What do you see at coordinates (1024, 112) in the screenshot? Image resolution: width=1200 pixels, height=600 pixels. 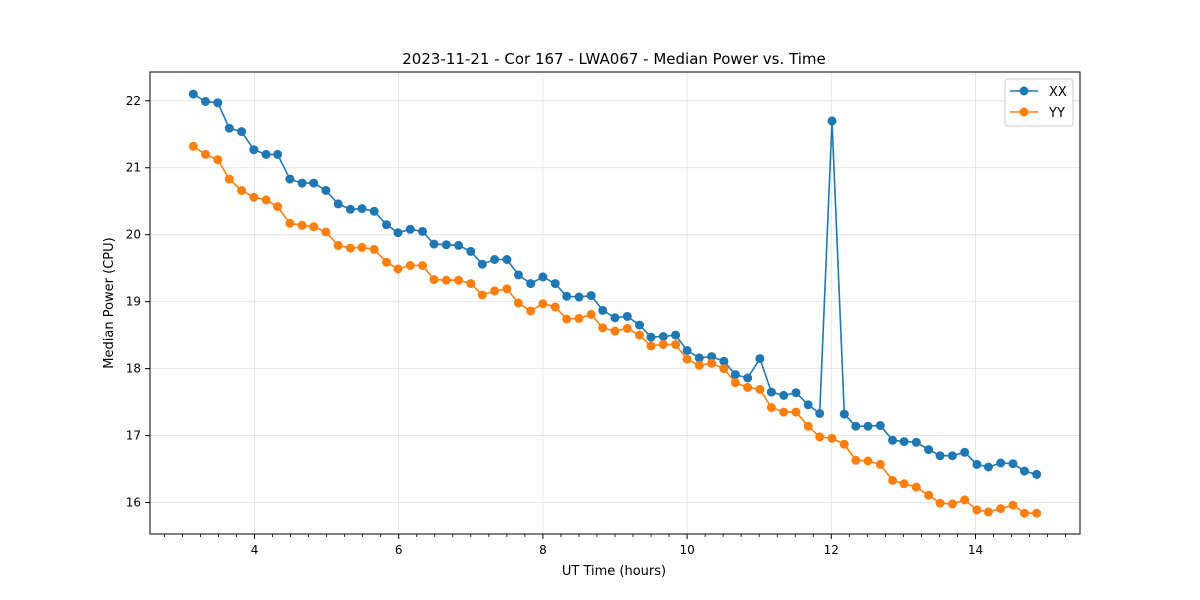 I see `legend-marker-yy` at bounding box center [1024, 112].